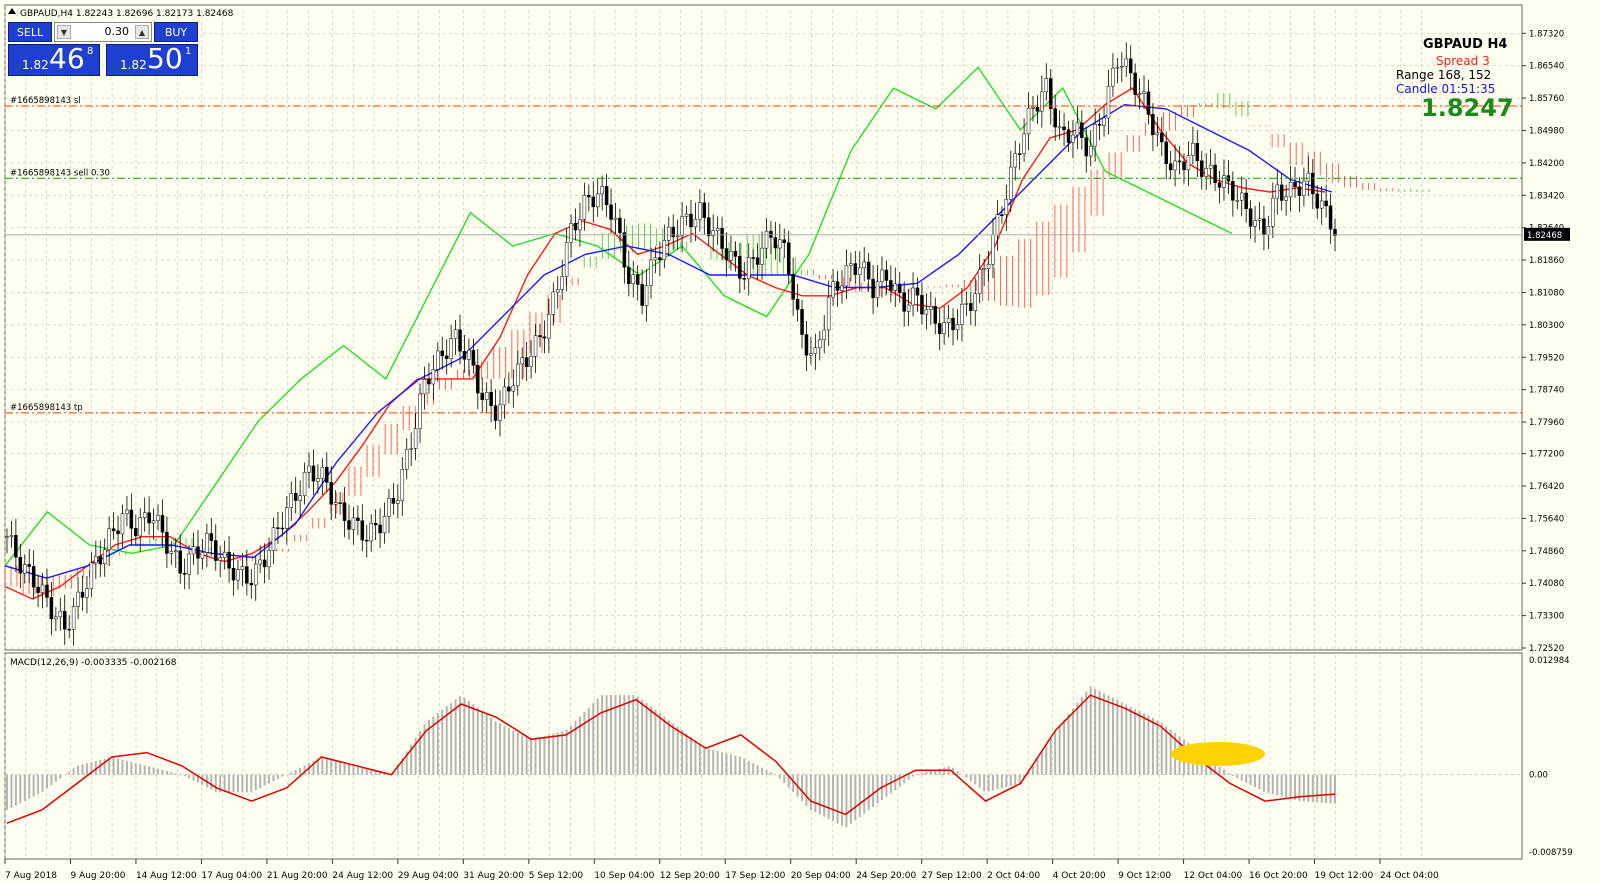  I want to click on y-tick-label: 1.84200, so click(1546, 164).